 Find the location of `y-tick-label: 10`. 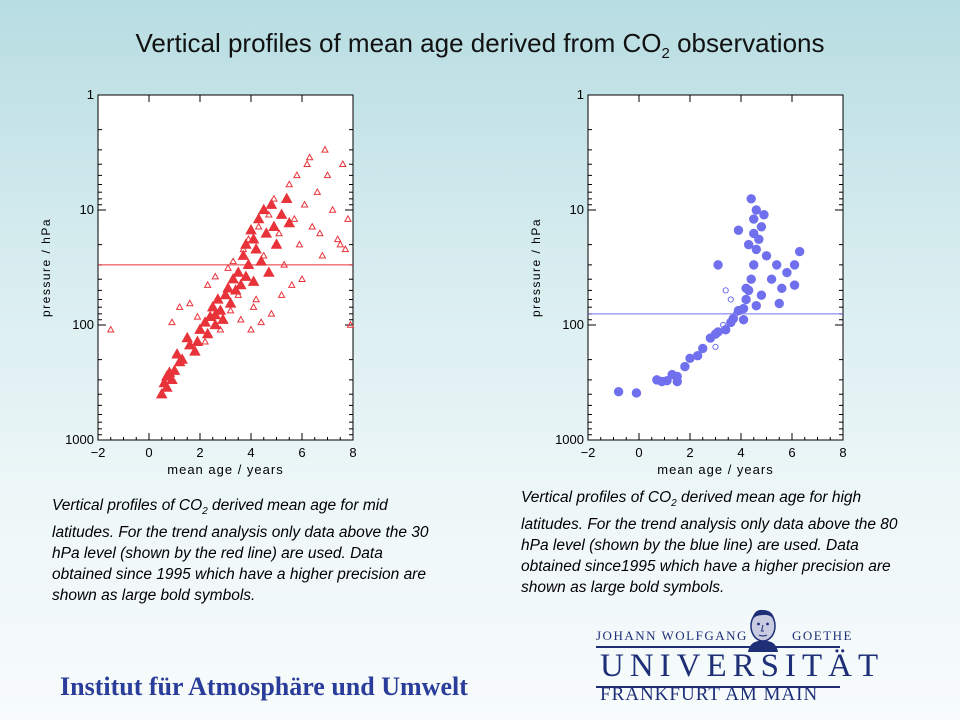

y-tick-label: 10 is located at coordinates (577, 209).